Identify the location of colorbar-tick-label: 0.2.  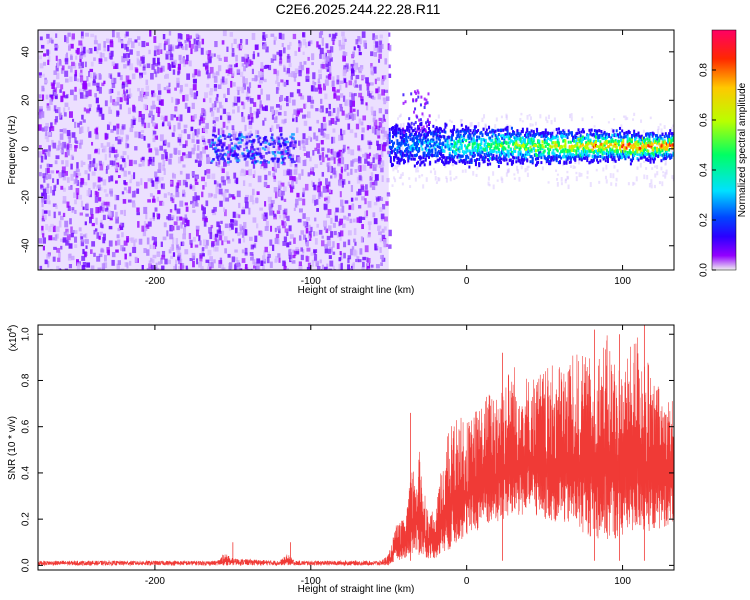
(704, 220).